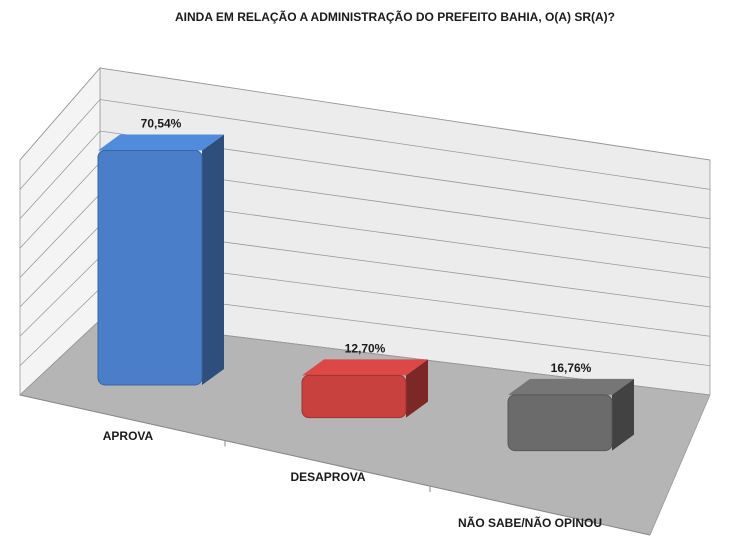 The image size is (749, 542). Describe the element at coordinates (365, 349) in the screenshot. I see `value-label: 12,70%` at that location.